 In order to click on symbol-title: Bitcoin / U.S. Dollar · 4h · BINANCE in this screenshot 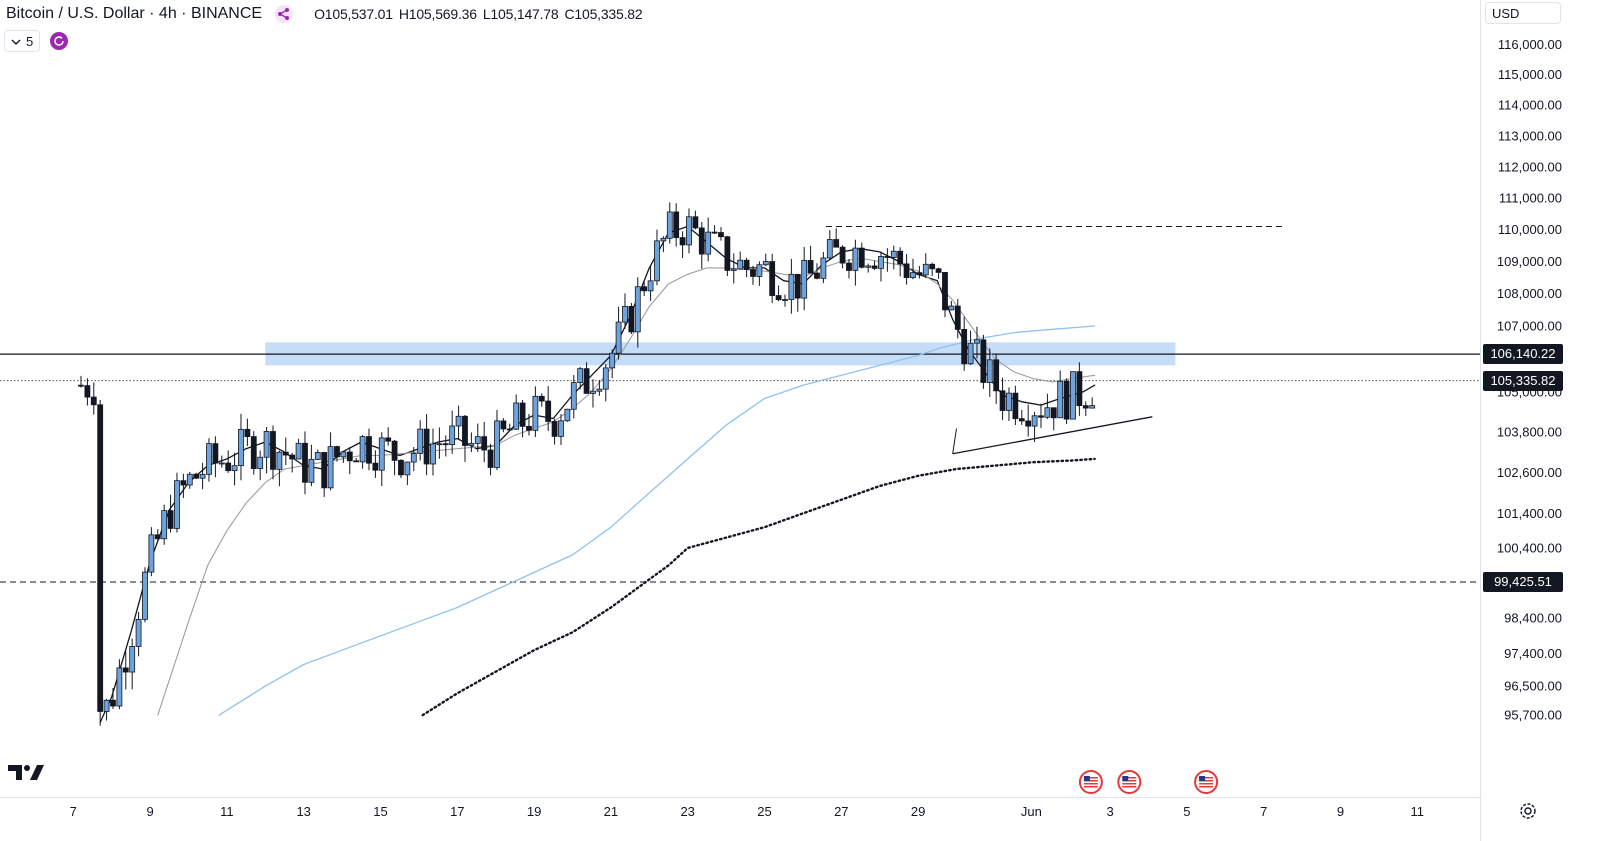, I will do `click(134, 13)`.